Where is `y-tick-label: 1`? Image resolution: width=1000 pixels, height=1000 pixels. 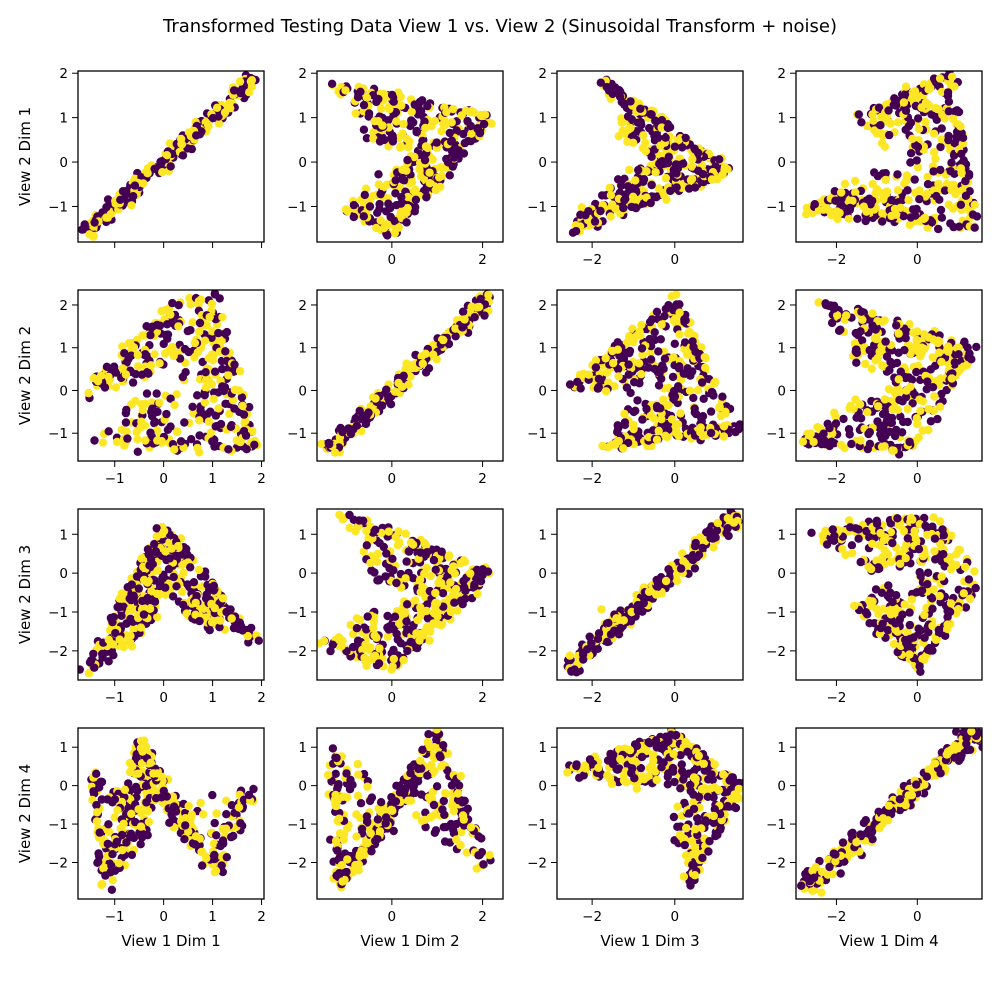
y-tick-label: 1 is located at coordinates (302, 535).